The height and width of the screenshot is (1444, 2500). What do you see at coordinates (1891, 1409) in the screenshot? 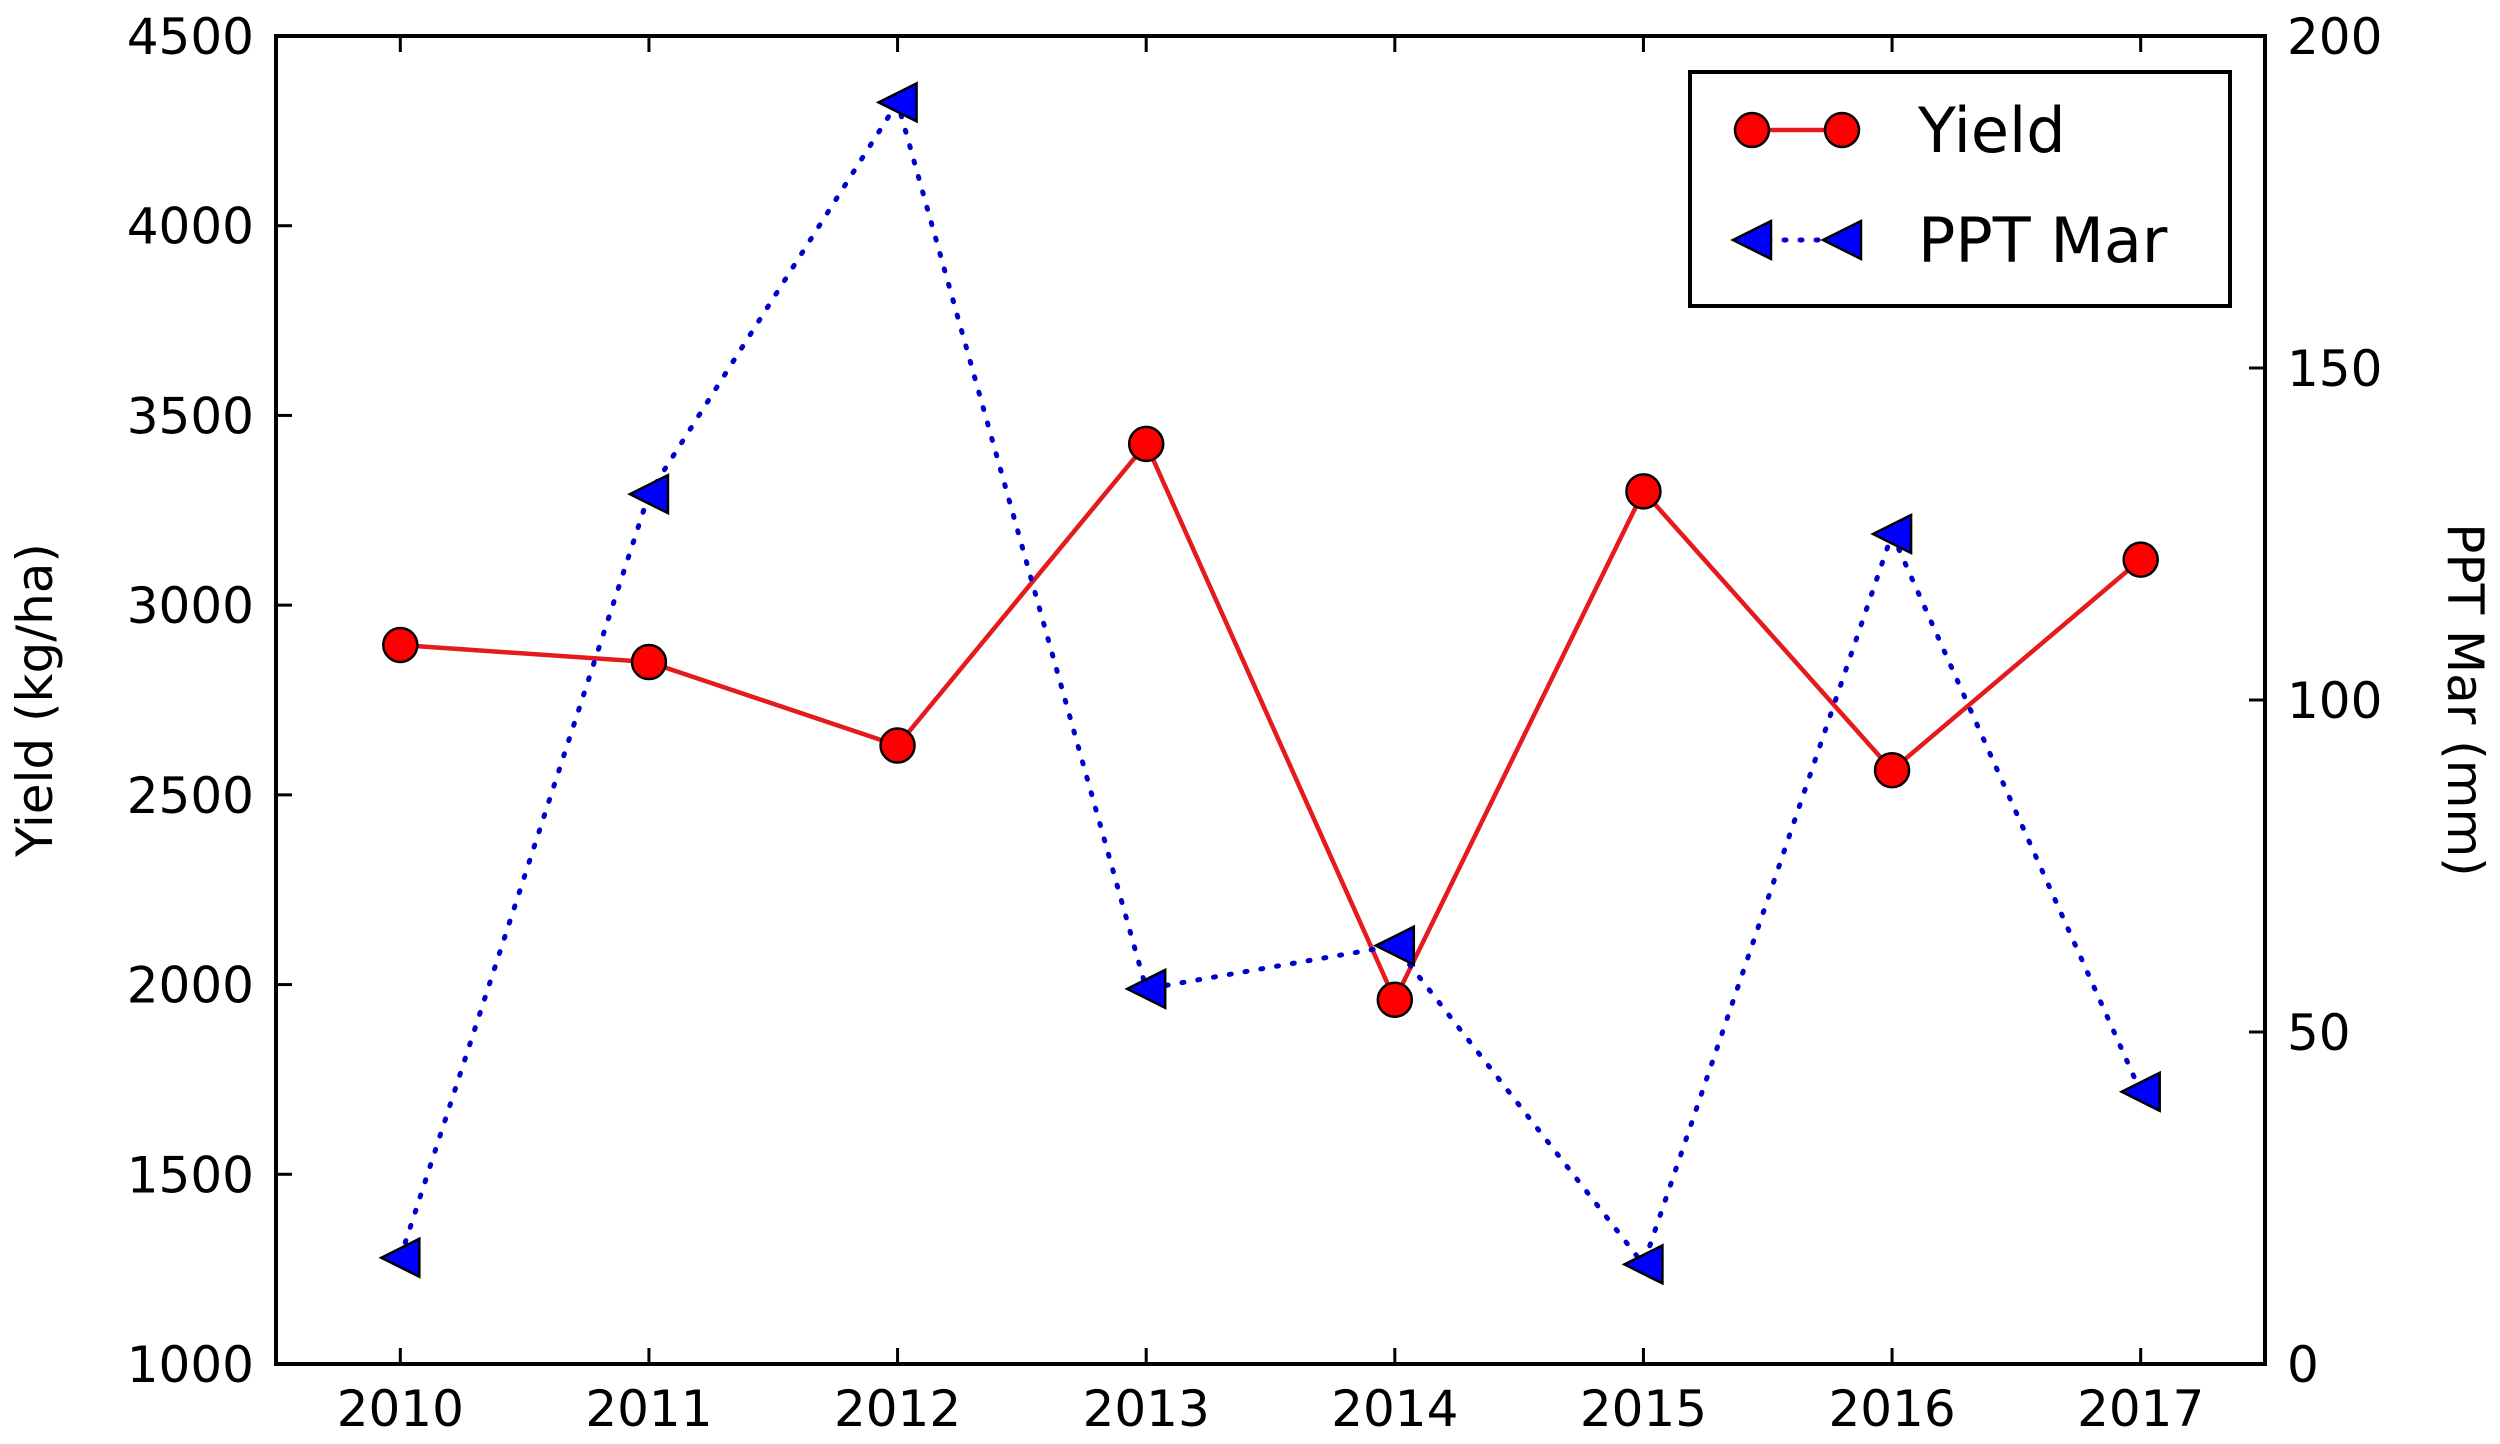
I see `x-tick-label: 2016` at bounding box center [1891, 1409].